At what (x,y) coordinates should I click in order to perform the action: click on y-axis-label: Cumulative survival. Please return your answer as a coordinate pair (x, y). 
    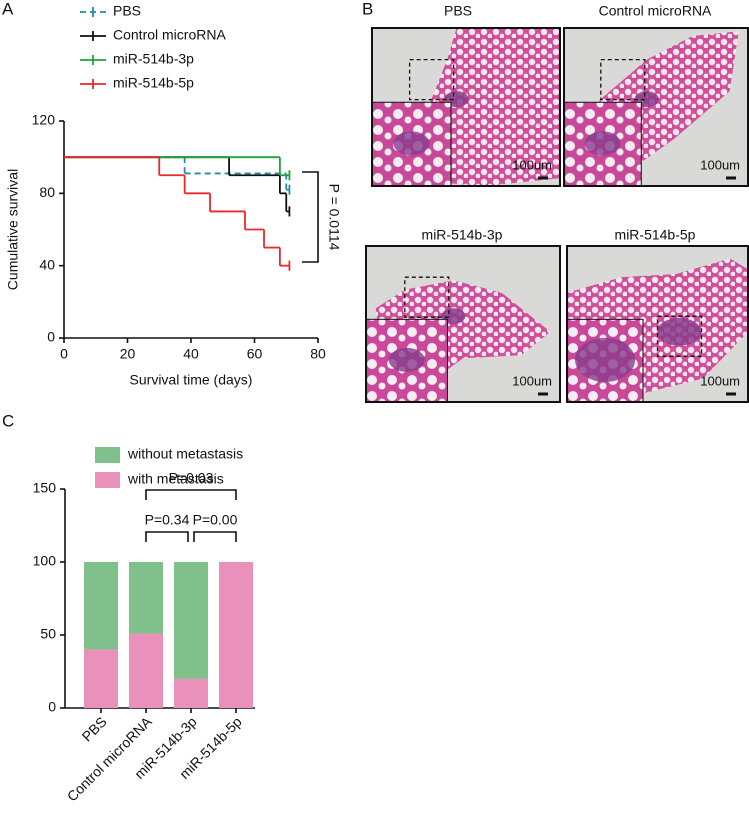
    Looking at the image, I should click on (13, 229).